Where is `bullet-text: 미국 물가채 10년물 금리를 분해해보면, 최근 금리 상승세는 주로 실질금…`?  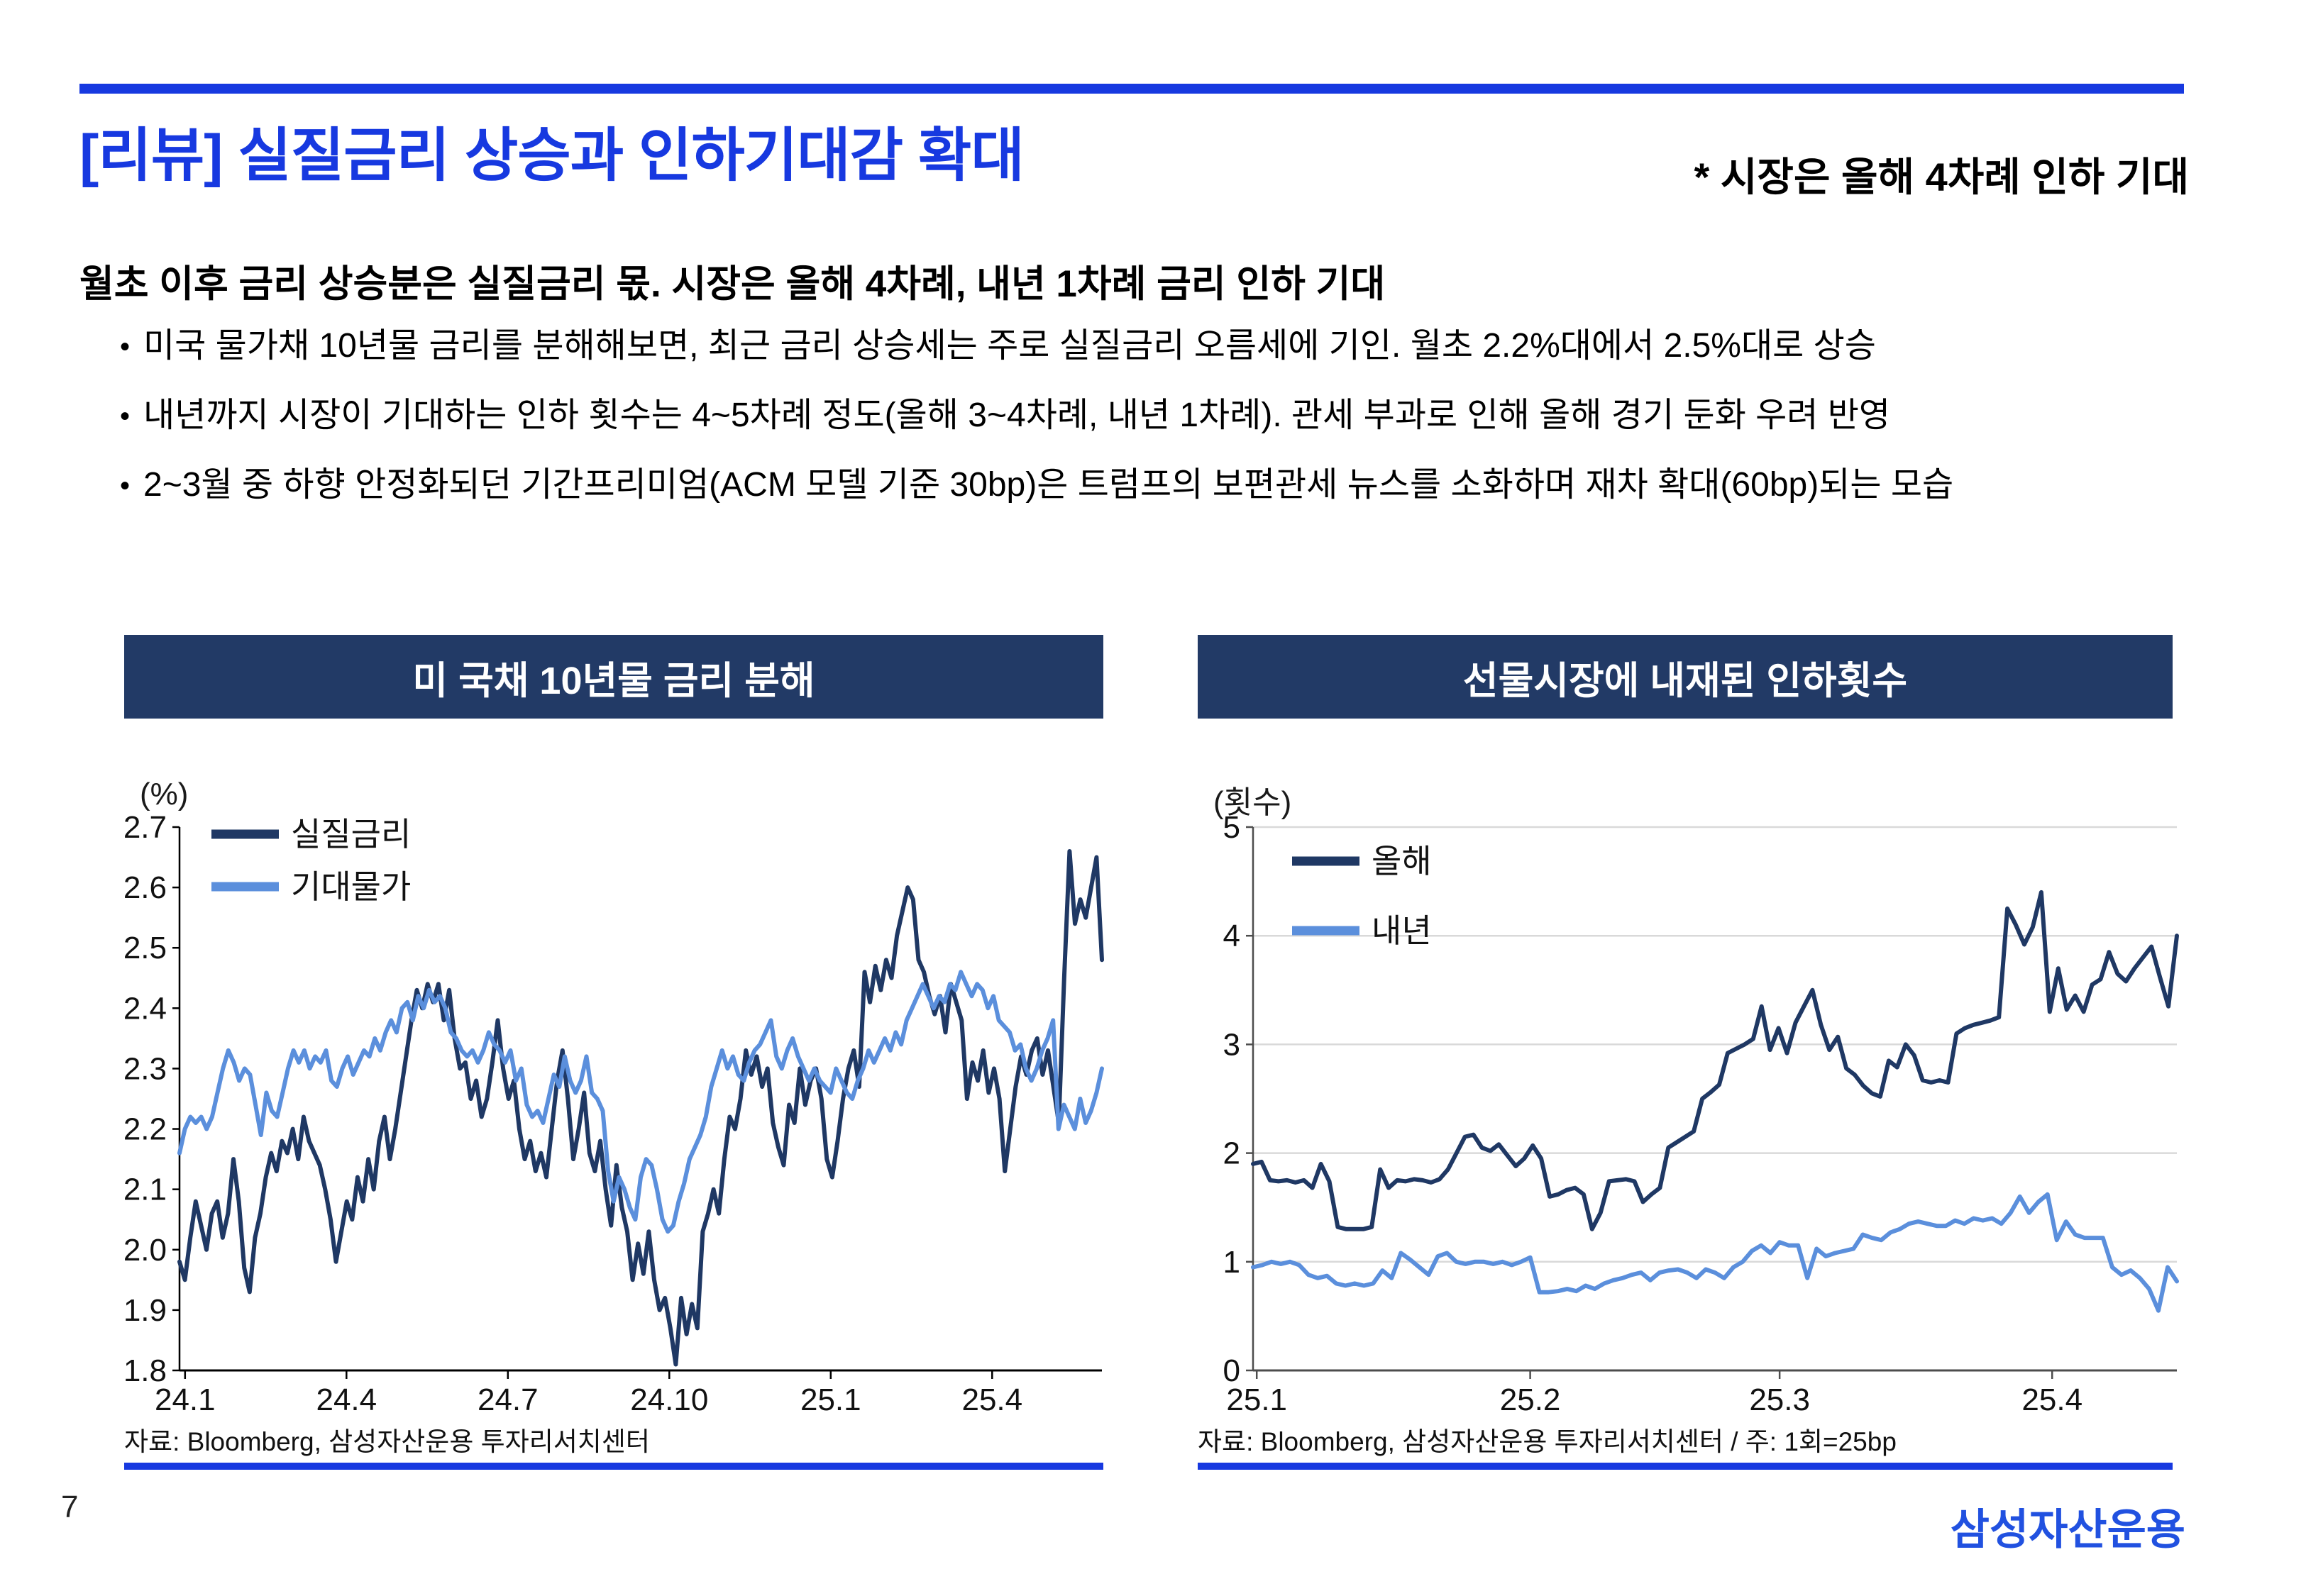 bullet-text: 미국 물가채 10년물 금리를 분해해보면, 최근 금리 상승세는 주로 실질금… is located at coordinates (1009, 346).